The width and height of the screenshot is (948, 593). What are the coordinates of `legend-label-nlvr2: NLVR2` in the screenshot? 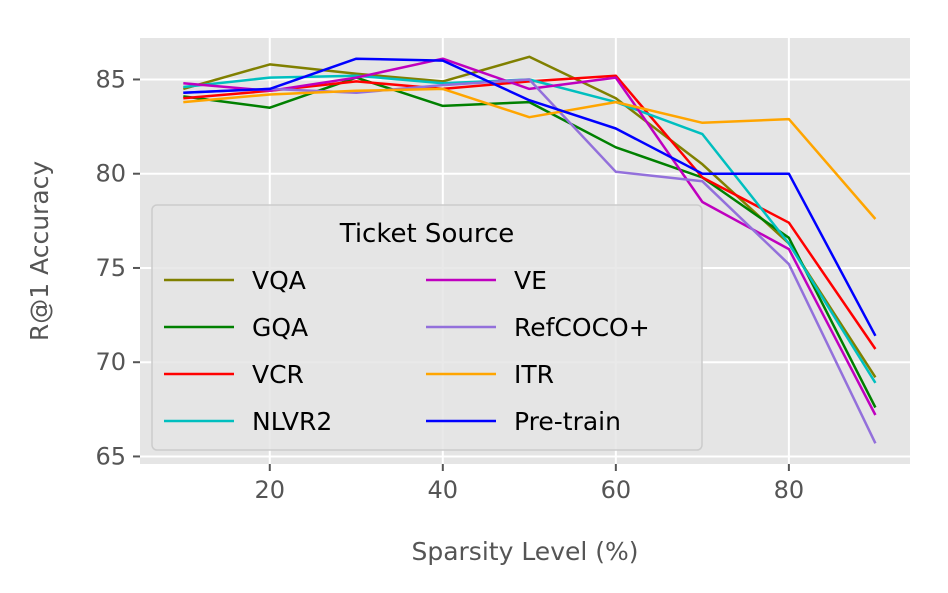 It's located at (292, 421).